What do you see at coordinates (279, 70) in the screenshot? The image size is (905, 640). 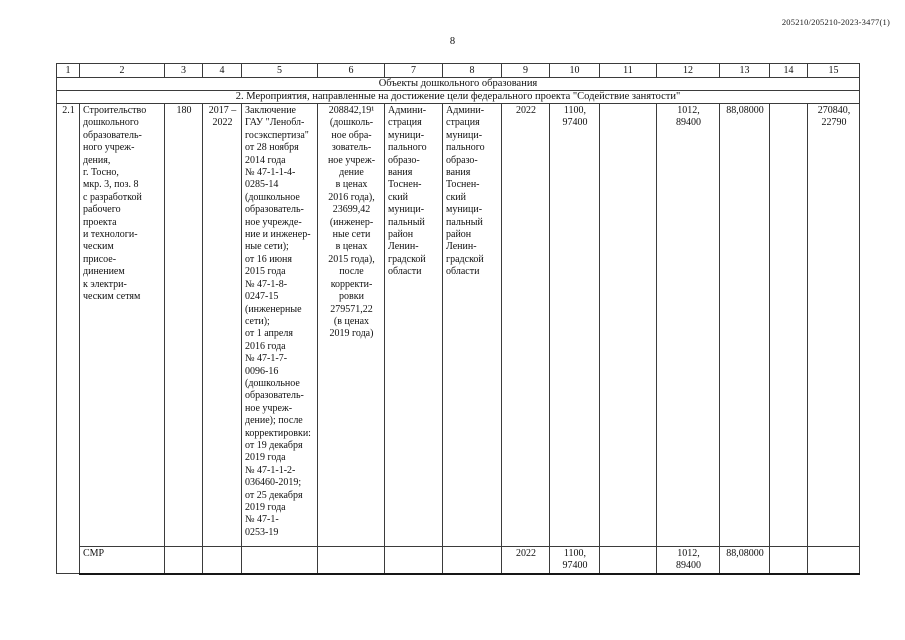 I see `column-number-cell: 5` at bounding box center [279, 70].